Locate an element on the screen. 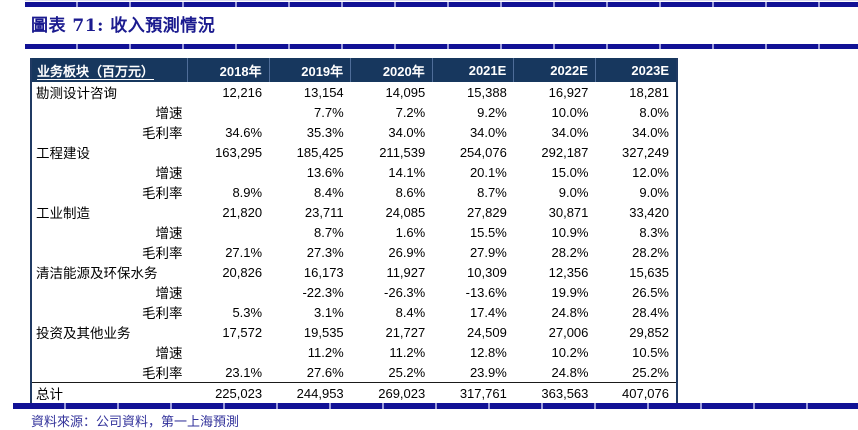 The width and height of the screenshot is (858, 430). cell-value: 14.1% is located at coordinates (407, 172).